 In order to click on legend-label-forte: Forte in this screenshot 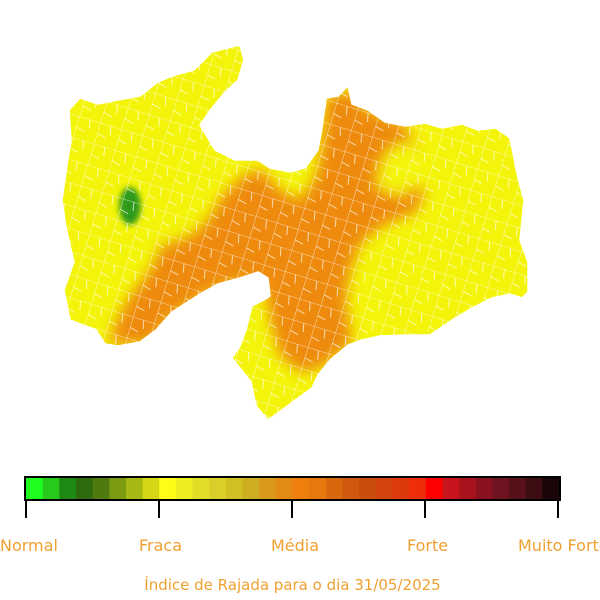, I will do `click(428, 545)`.